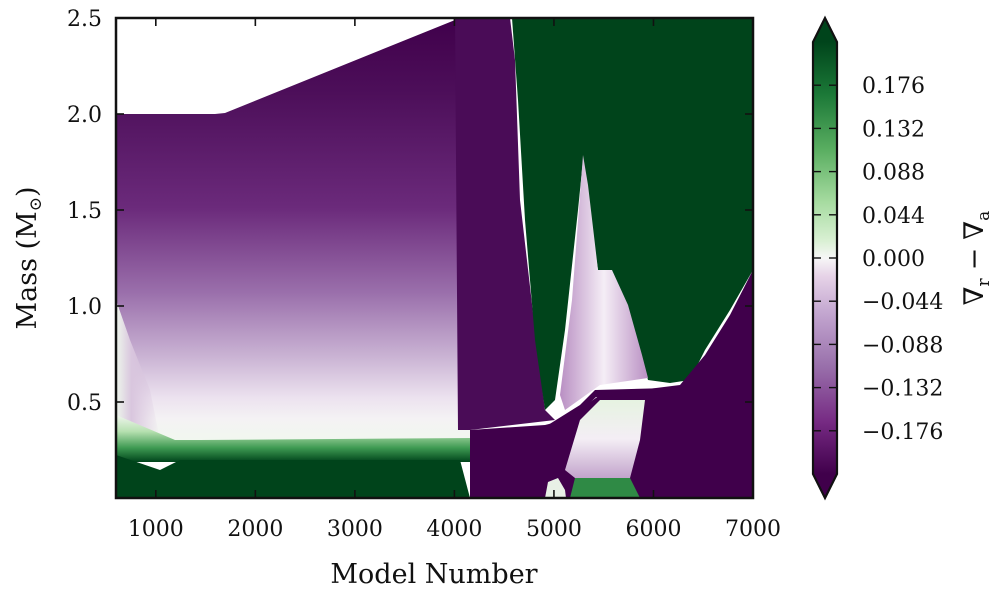  What do you see at coordinates (974, 230) in the screenshot?
I see `cb-nabla-2: ∇` at bounding box center [974, 230].